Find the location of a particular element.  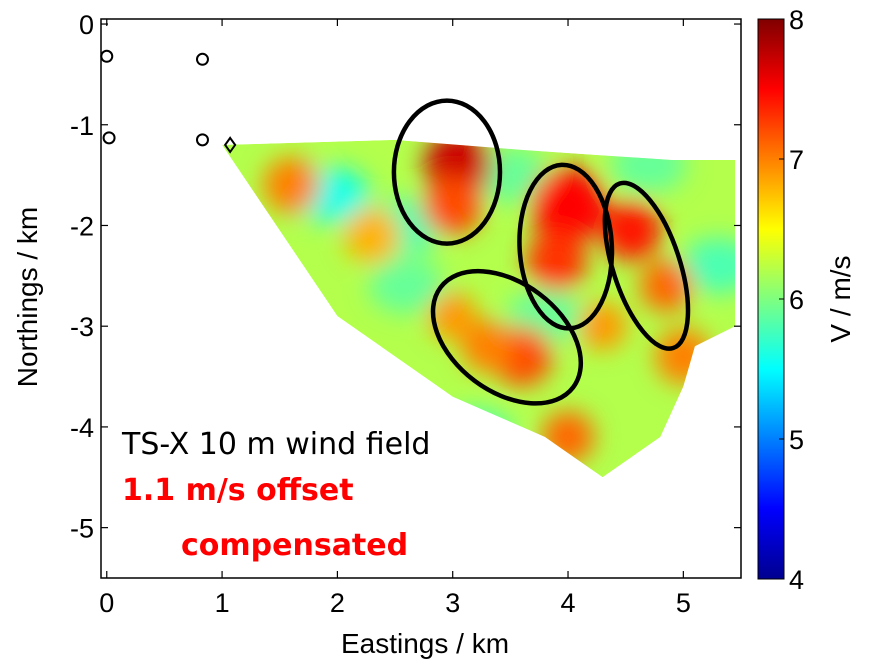

colorbar-tick-label: 7 is located at coordinates (796, 160).